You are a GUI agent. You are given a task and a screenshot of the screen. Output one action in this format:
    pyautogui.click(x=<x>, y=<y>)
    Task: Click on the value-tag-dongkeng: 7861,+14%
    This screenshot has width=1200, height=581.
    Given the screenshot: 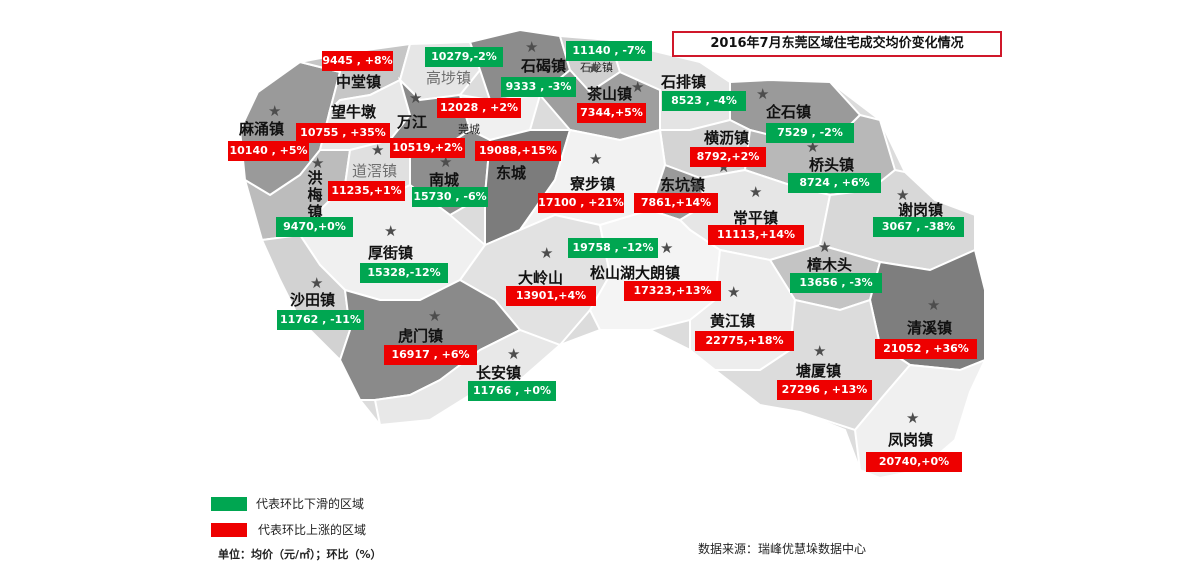 What is the action you would take?
    pyautogui.click(x=676, y=203)
    